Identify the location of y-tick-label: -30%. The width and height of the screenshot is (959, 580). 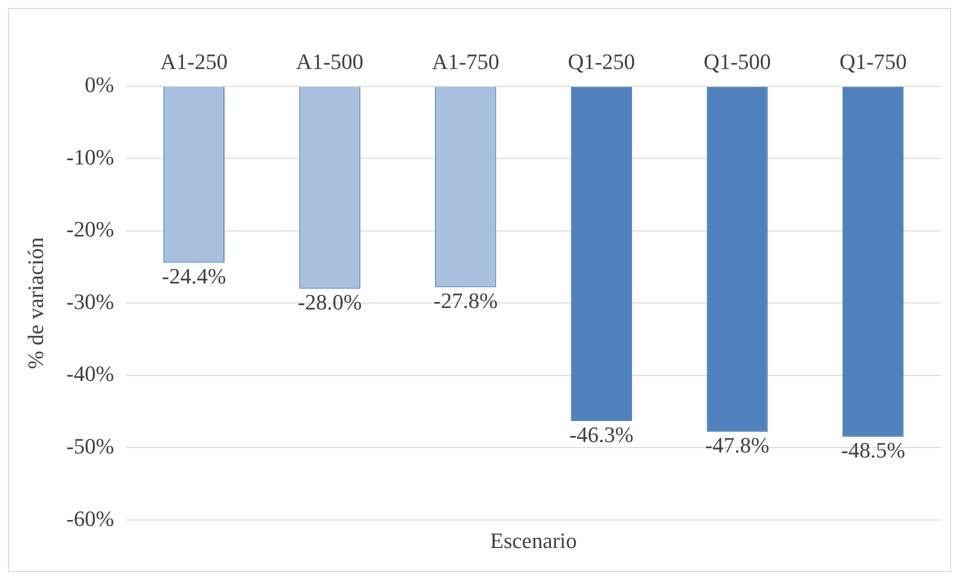
(90, 301).